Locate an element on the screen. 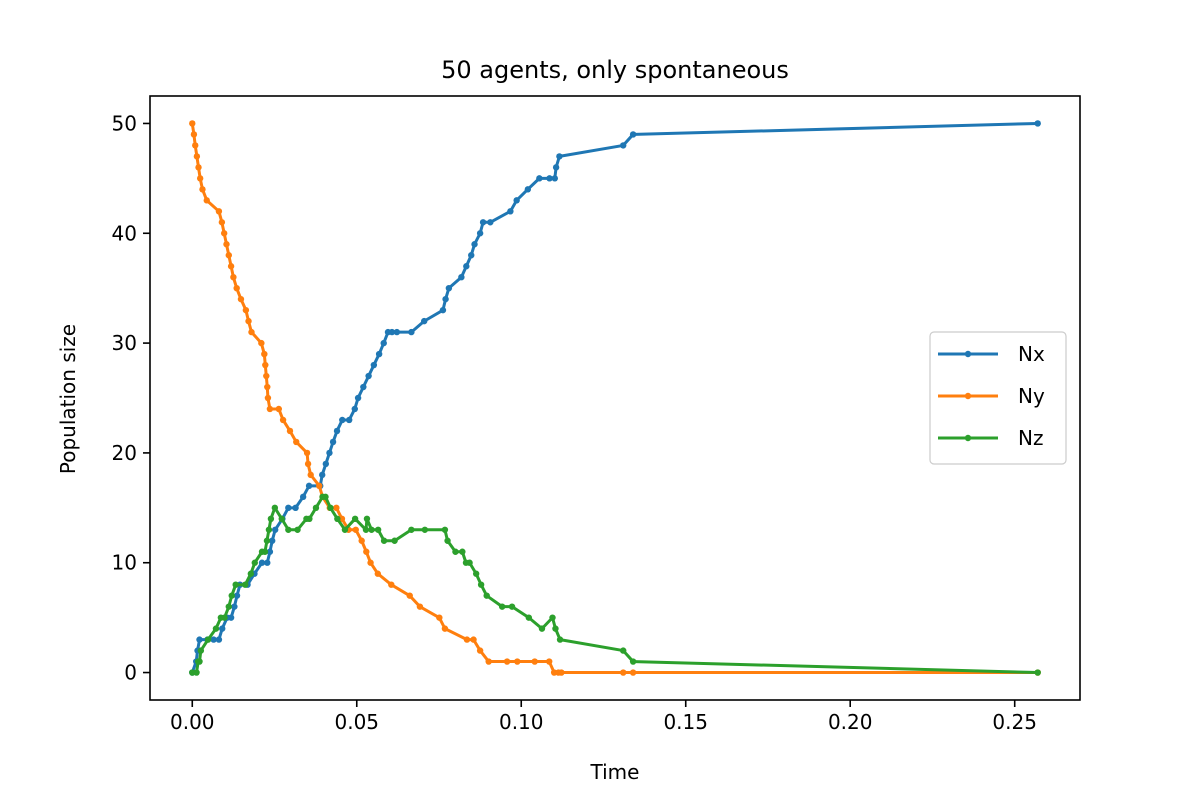  legend-marker-nz is located at coordinates (968, 438).